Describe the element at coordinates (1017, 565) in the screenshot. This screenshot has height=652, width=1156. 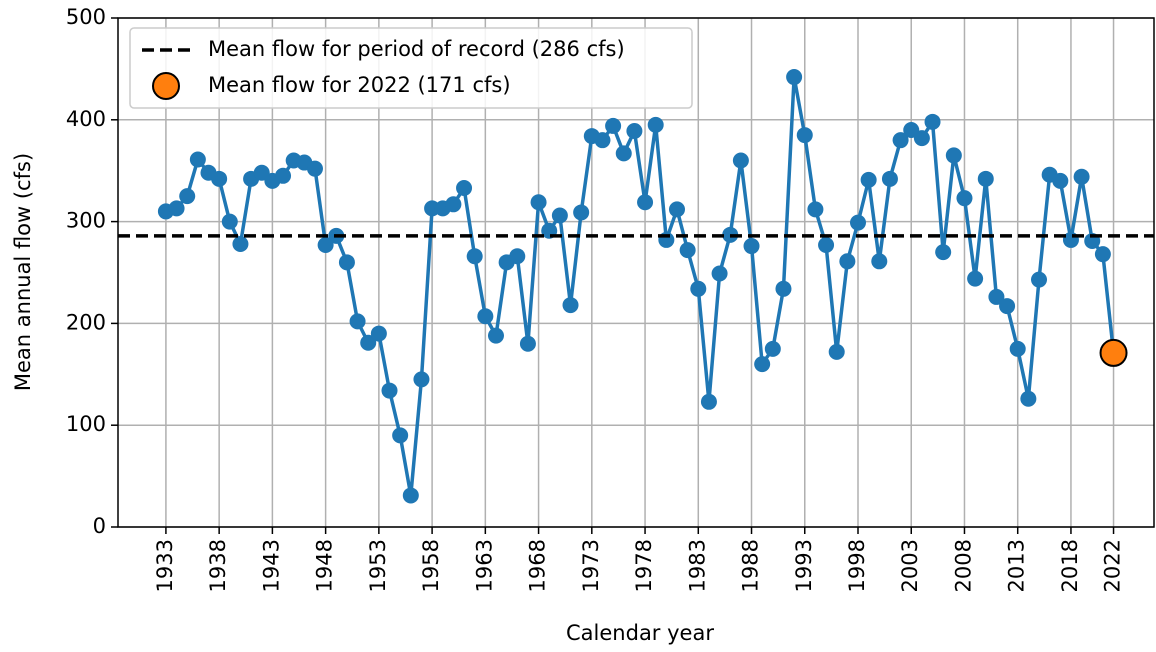
I see `x-tick-label: 2013` at that location.